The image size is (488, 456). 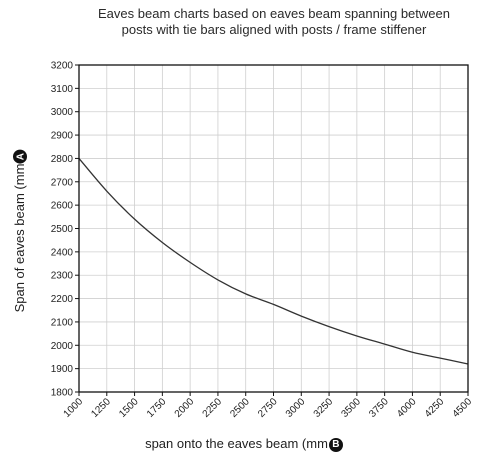 I want to click on y-tick-label-2300: 2300, so click(x=62, y=276).